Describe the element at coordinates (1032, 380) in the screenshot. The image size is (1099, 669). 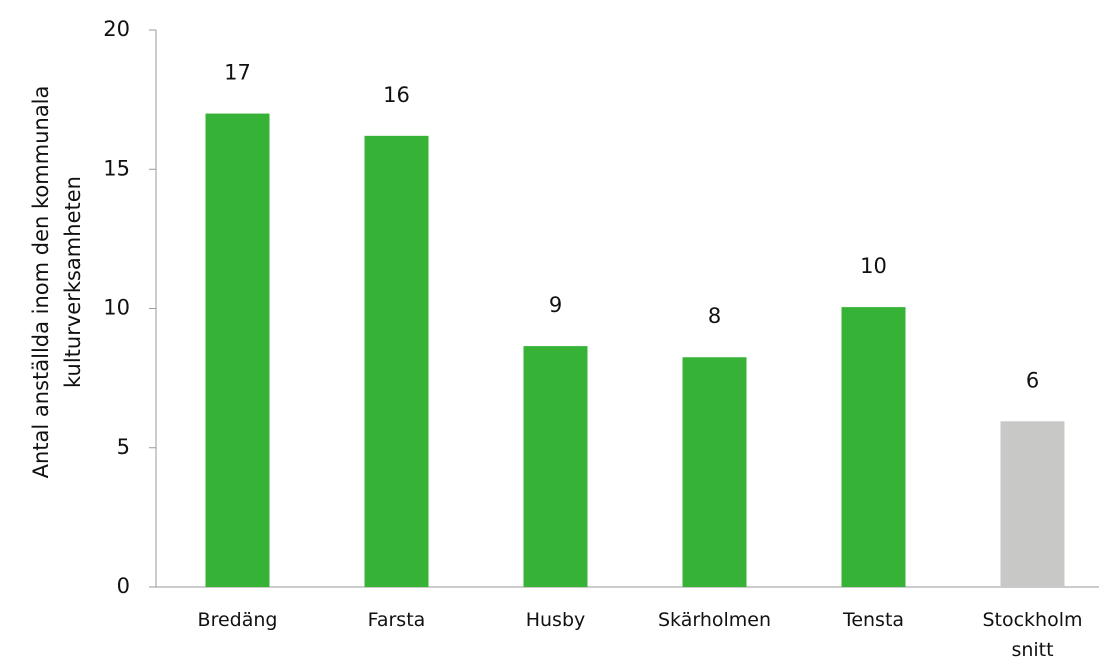
I see `data-label: 6` at that location.